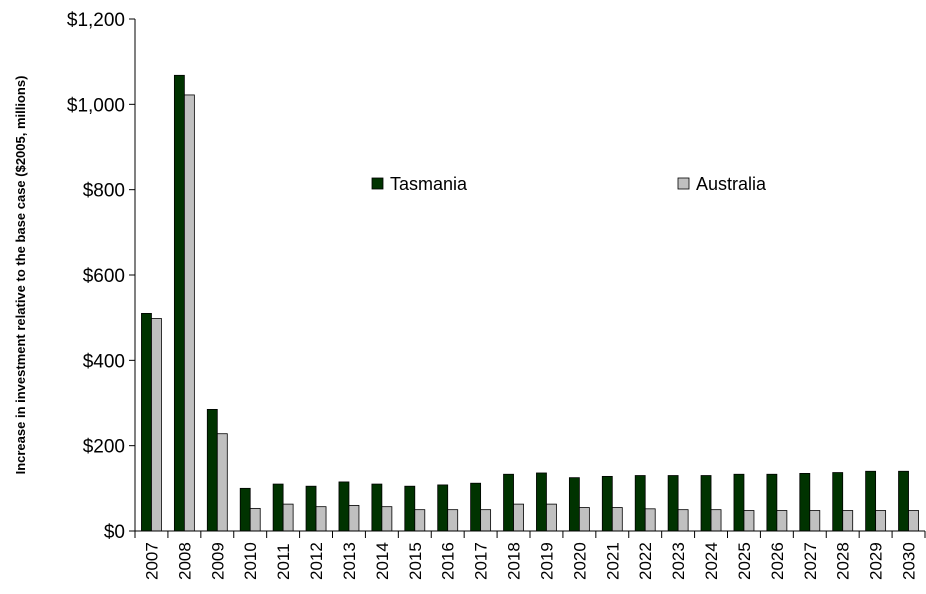 This screenshot has height=594, width=926. Describe the element at coordinates (222, 482) in the screenshot. I see `bar-australia-2009` at that location.